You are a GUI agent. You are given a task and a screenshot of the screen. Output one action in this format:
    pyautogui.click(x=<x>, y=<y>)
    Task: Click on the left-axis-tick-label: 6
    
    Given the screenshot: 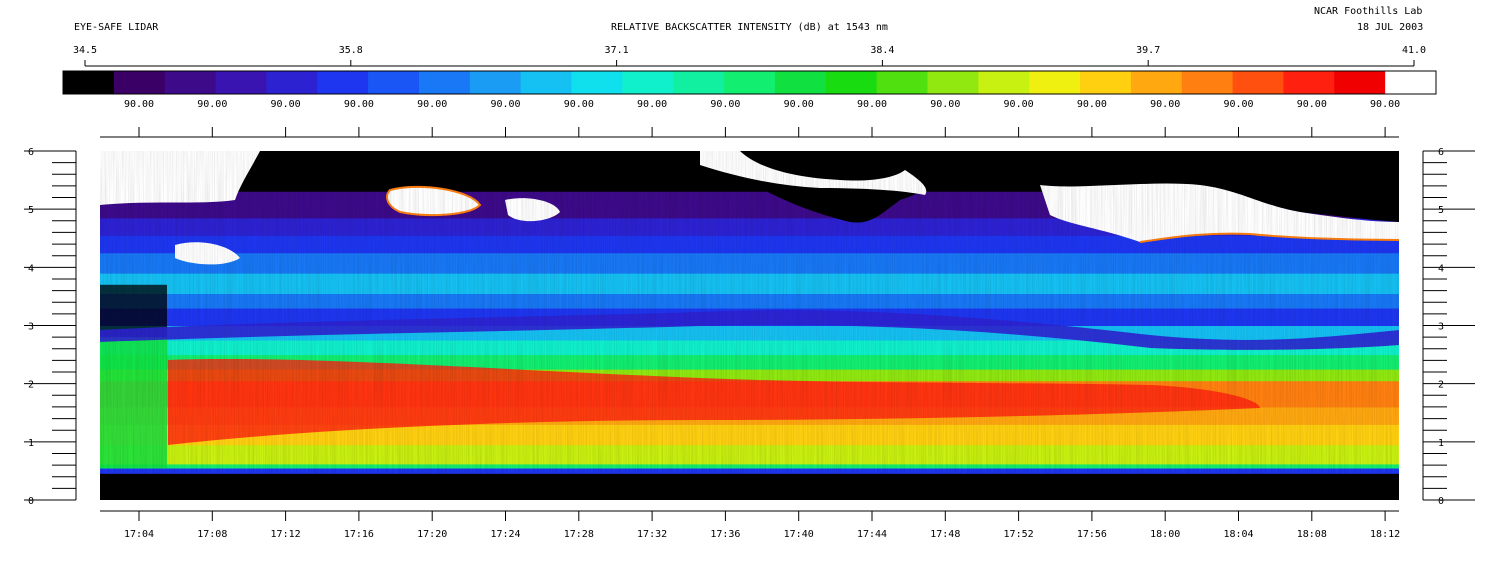 What is the action you would take?
    pyautogui.click(x=31, y=152)
    